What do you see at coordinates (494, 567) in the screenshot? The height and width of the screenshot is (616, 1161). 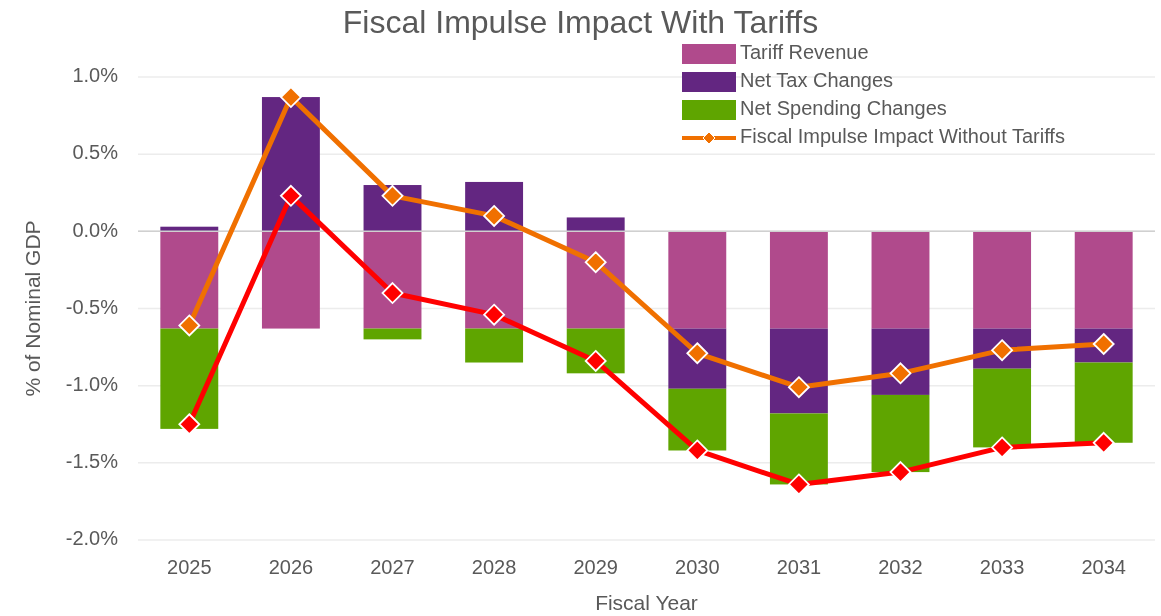 I see `x-tick-label: 2028` at bounding box center [494, 567].